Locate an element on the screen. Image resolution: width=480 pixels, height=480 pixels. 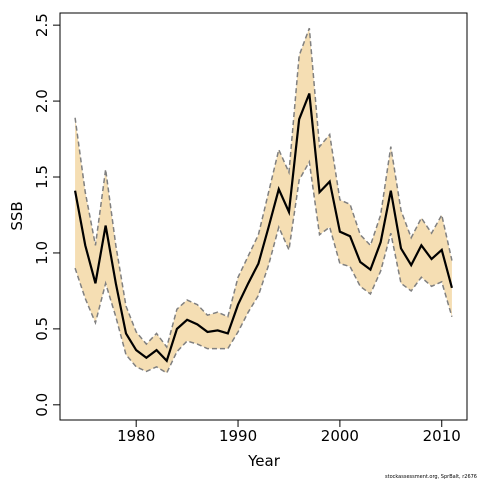
x-tick-label: 1990 is located at coordinates (238, 436).